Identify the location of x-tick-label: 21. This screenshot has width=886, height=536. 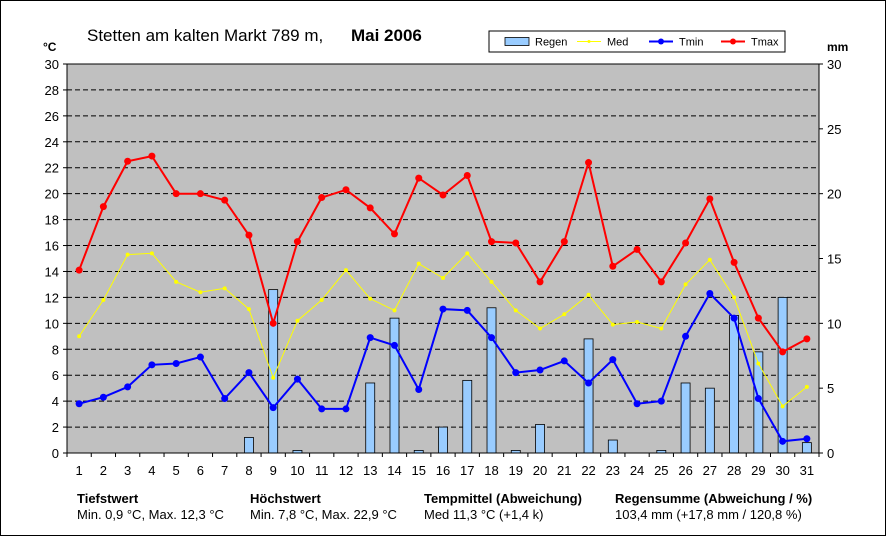
(564, 470).